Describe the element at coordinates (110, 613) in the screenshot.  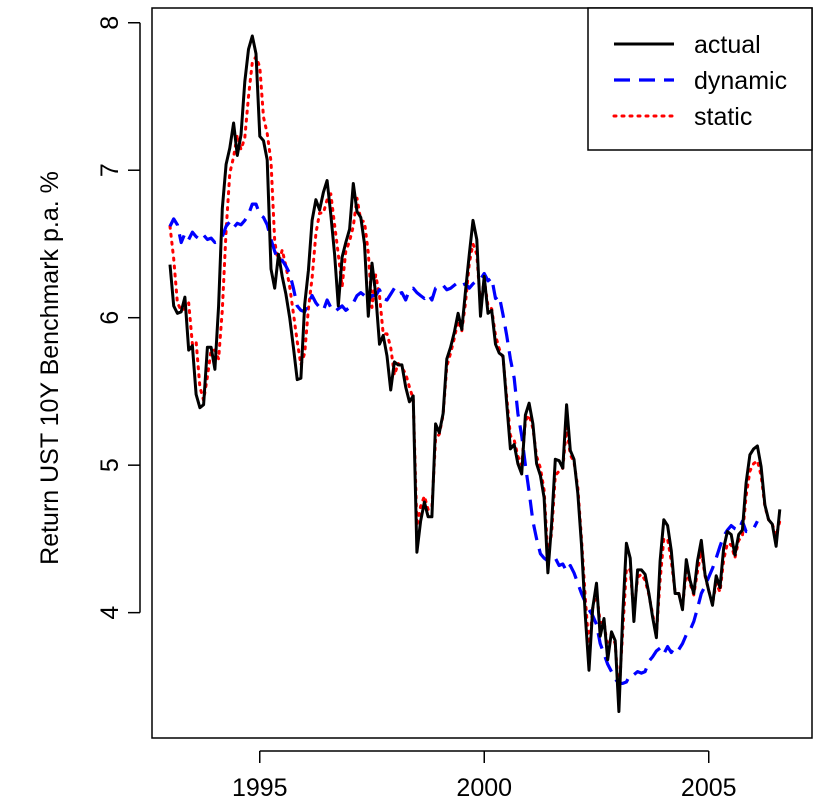
I see `y-tick-label: 4` at that location.